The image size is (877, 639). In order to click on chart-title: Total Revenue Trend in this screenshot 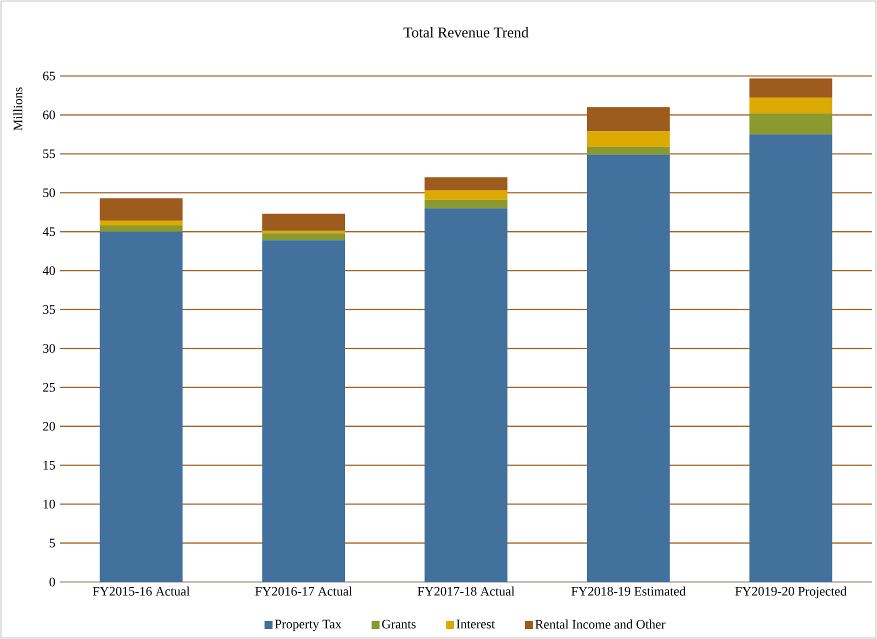, I will do `click(466, 32)`.